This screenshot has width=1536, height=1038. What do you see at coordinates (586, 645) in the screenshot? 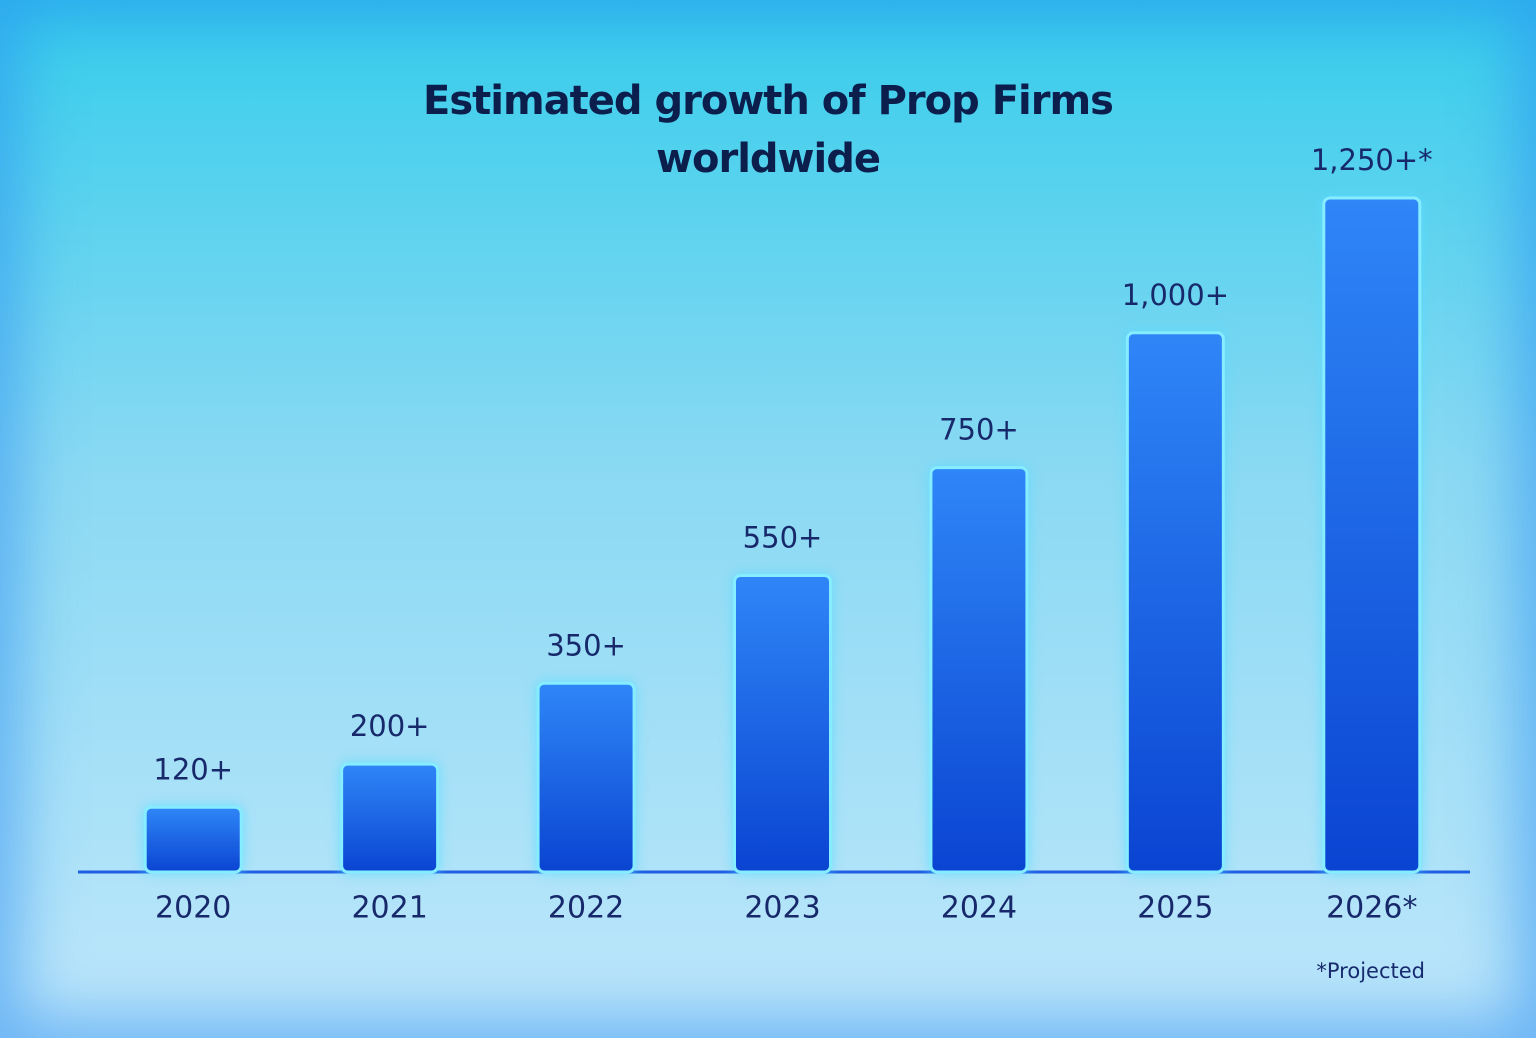
I see `value-label: 350+` at bounding box center [586, 645].